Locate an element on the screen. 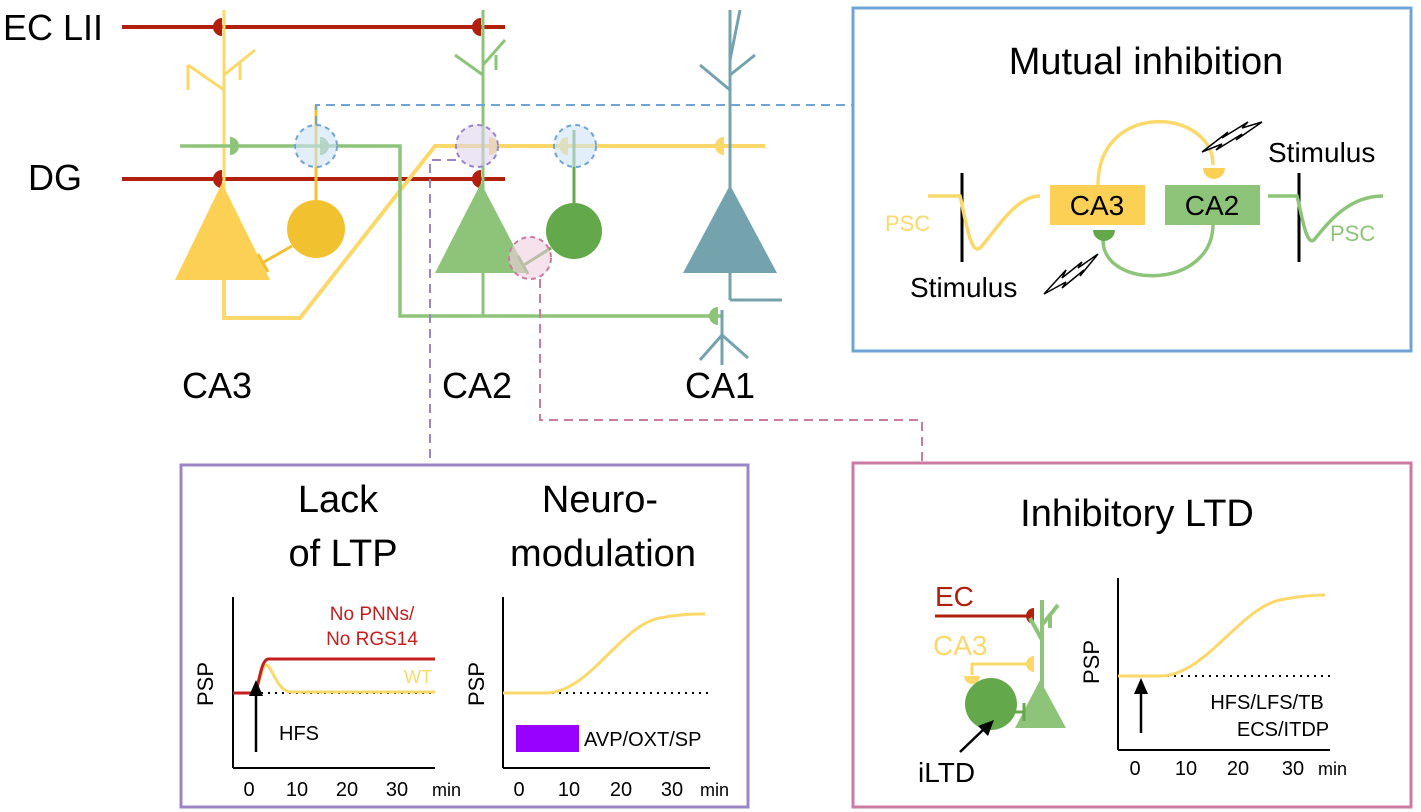  connector-ltd is located at coordinates (731, 371).